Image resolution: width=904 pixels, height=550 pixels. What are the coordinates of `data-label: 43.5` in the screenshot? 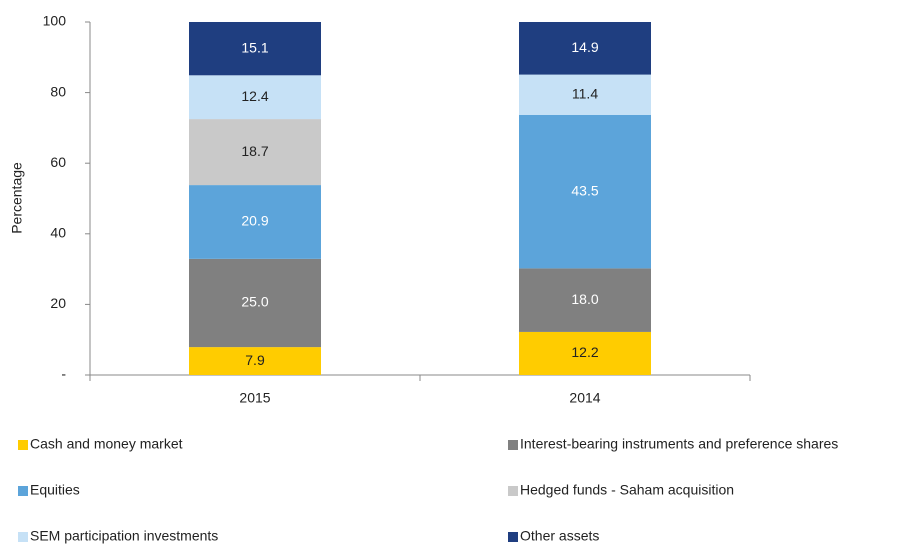 It's located at (584, 190).